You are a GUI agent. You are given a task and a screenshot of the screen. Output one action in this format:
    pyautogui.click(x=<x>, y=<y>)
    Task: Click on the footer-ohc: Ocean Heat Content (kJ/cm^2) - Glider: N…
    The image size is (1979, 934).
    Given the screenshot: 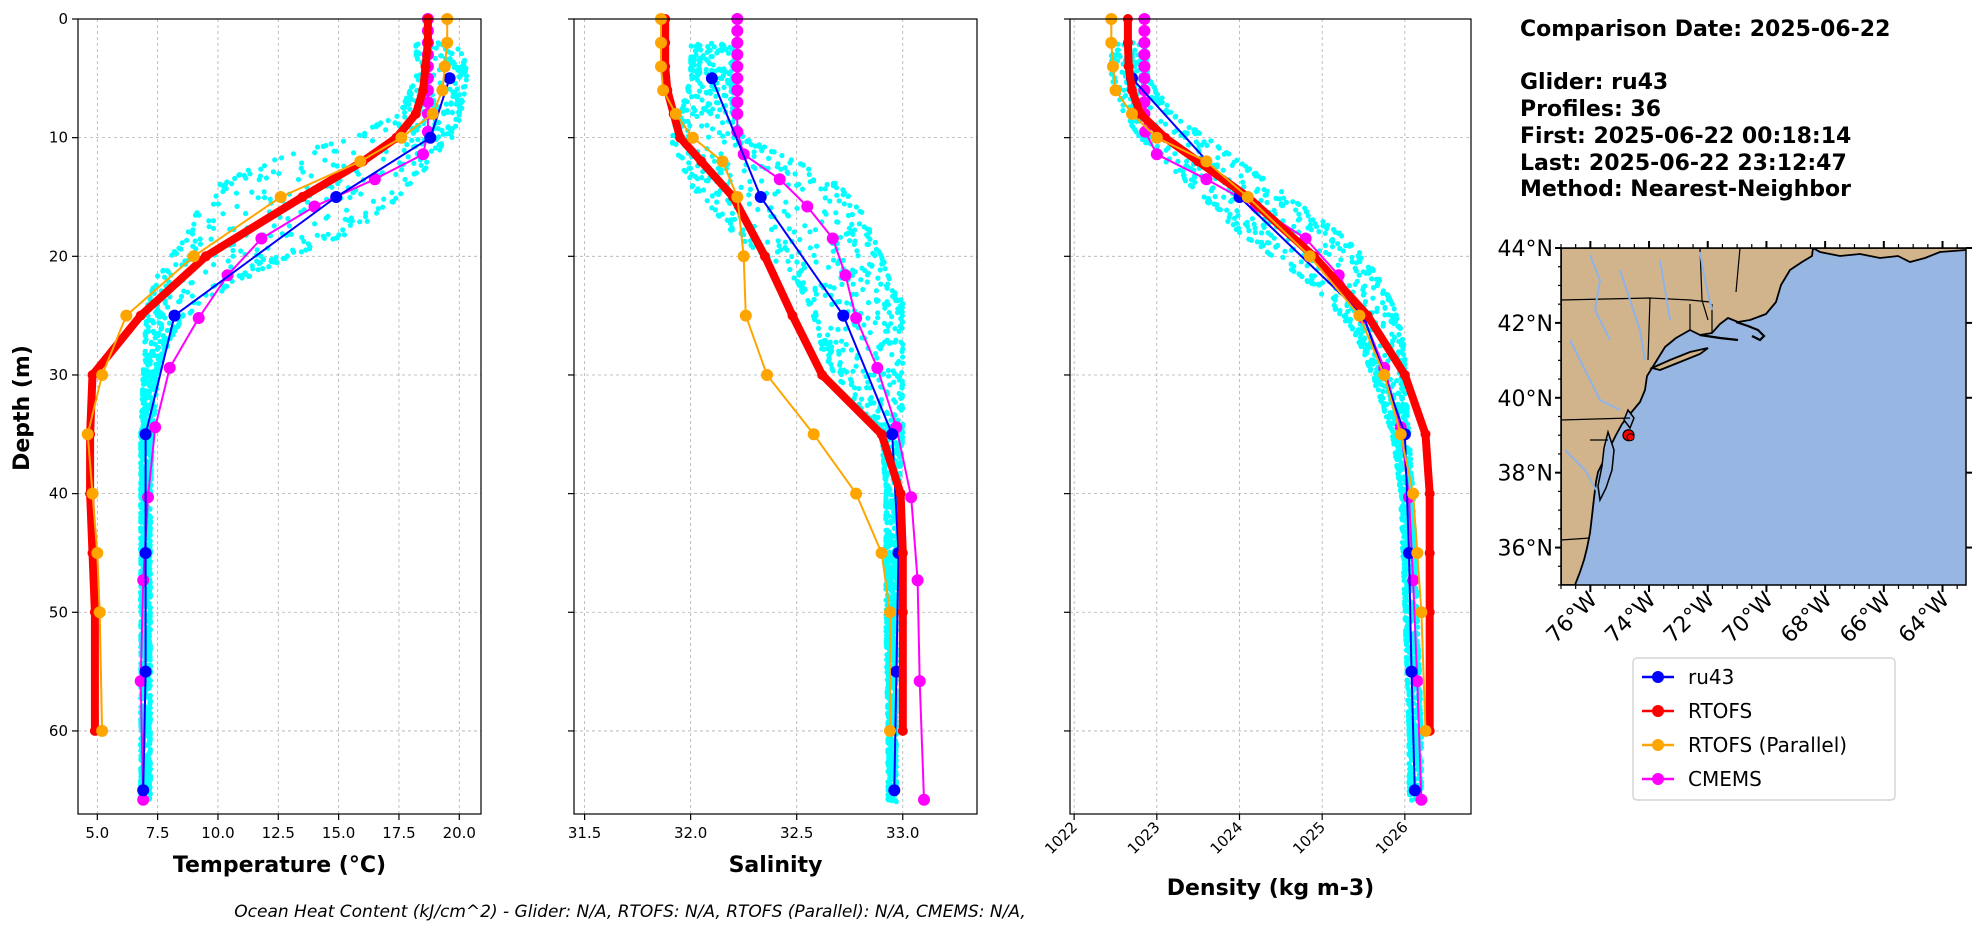 What is the action you would take?
    pyautogui.click(x=629, y=912)
    